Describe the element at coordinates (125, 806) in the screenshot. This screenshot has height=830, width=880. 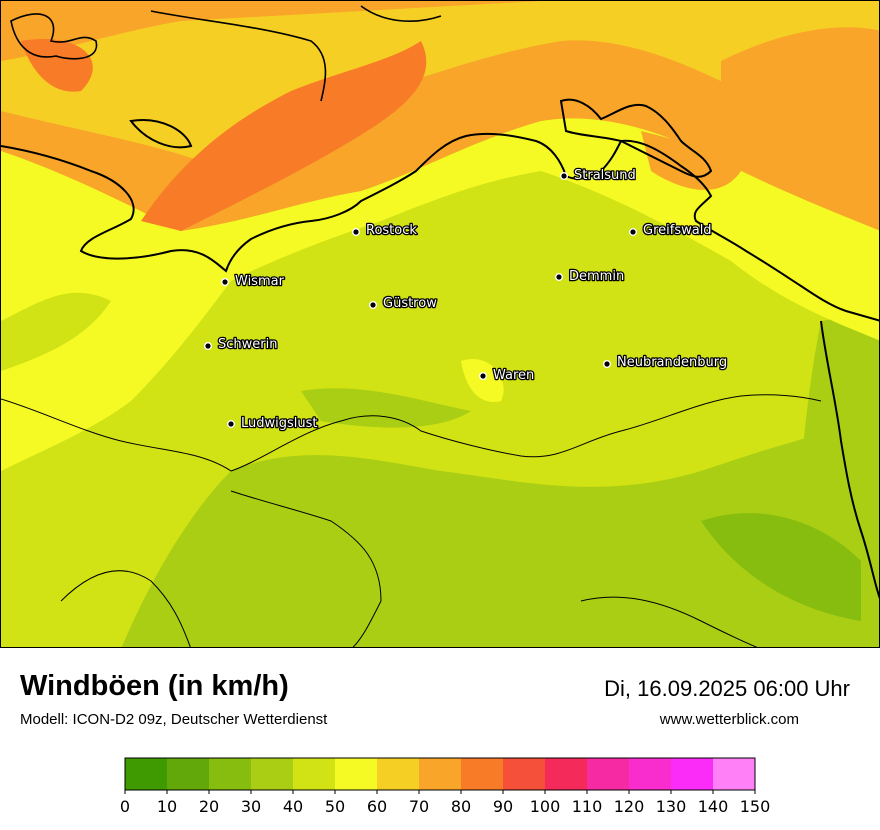
I see `scale-tick-label: 0` at that location.